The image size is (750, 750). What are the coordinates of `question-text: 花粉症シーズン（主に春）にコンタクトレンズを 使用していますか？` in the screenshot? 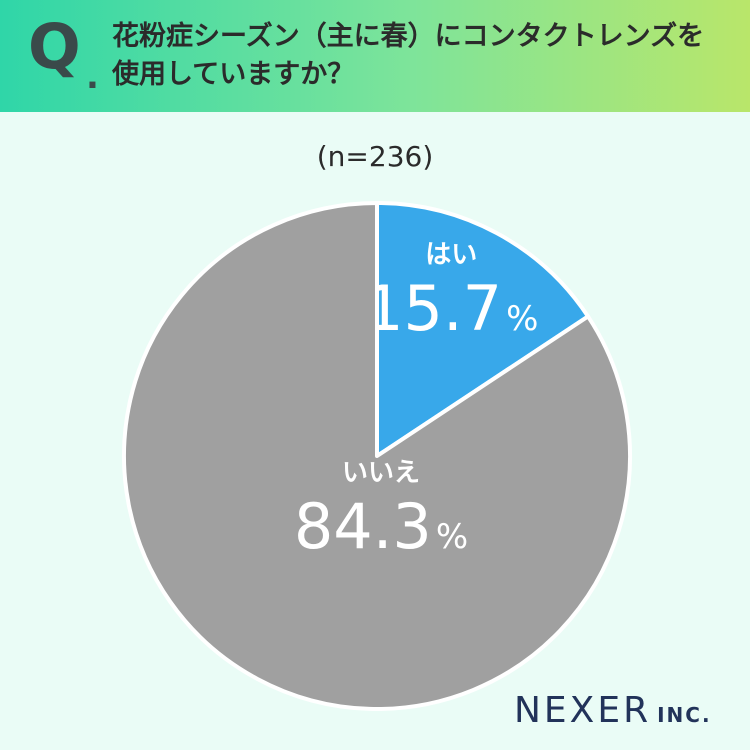 It's located at (422, 56).